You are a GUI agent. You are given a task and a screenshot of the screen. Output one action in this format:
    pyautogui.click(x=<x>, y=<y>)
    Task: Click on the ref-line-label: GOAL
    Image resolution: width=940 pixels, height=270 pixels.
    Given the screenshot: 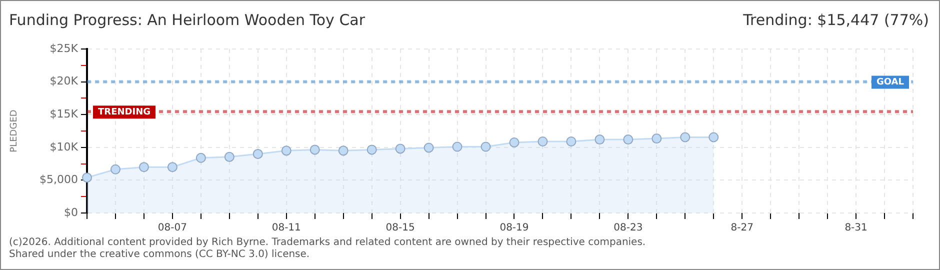 What is the action you would take?
    pyautogui.click(x=890, y=83)
    